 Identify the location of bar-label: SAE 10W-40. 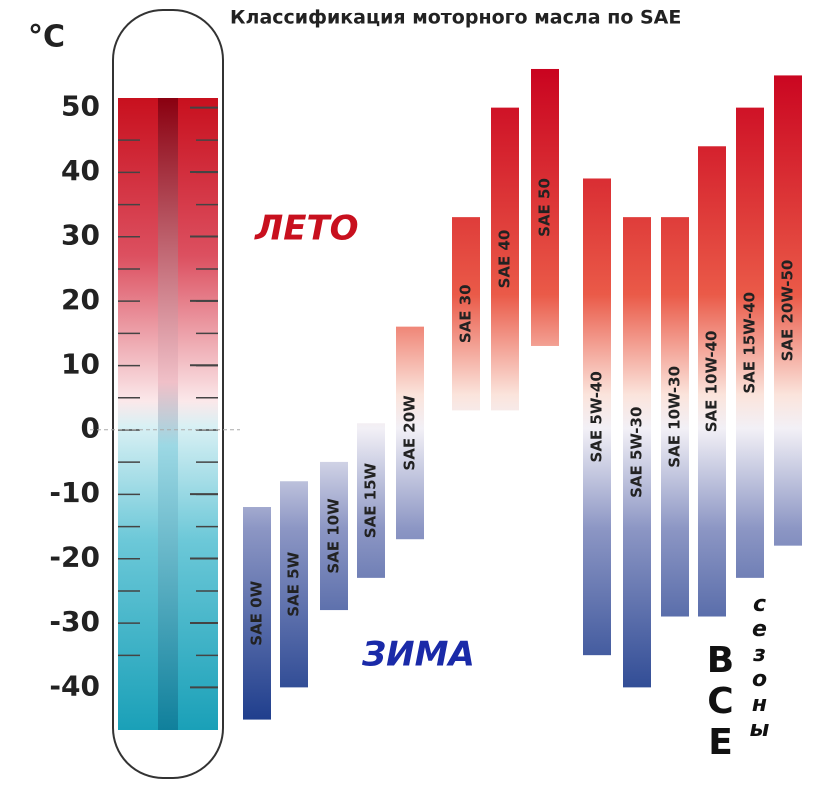
(712, 382).